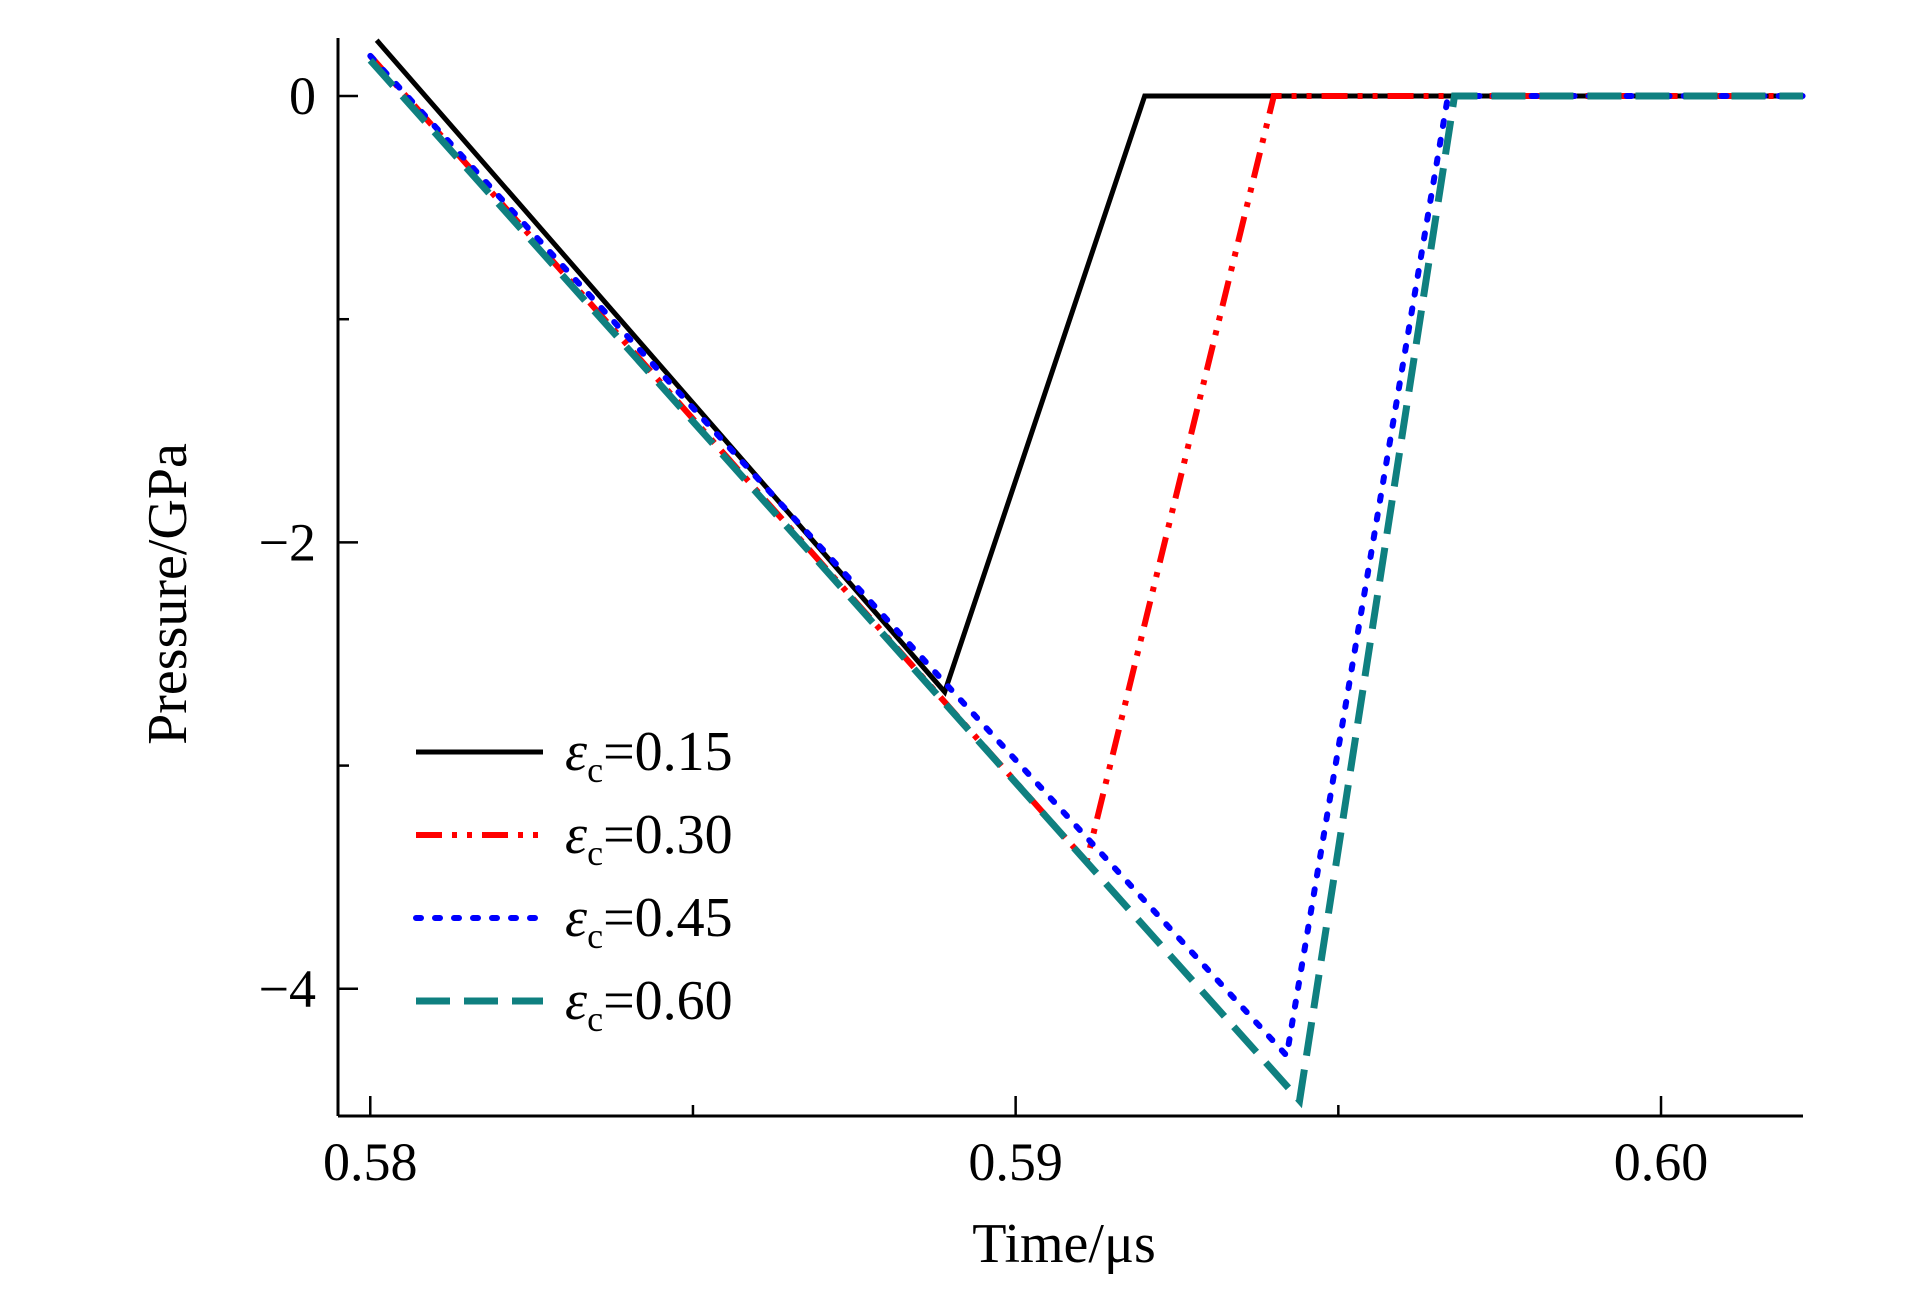  What do you see at coordinates (649, 755) in the screenshot?
I see `legend-label-1: εc=0.15` at bounding box center [649, 755].